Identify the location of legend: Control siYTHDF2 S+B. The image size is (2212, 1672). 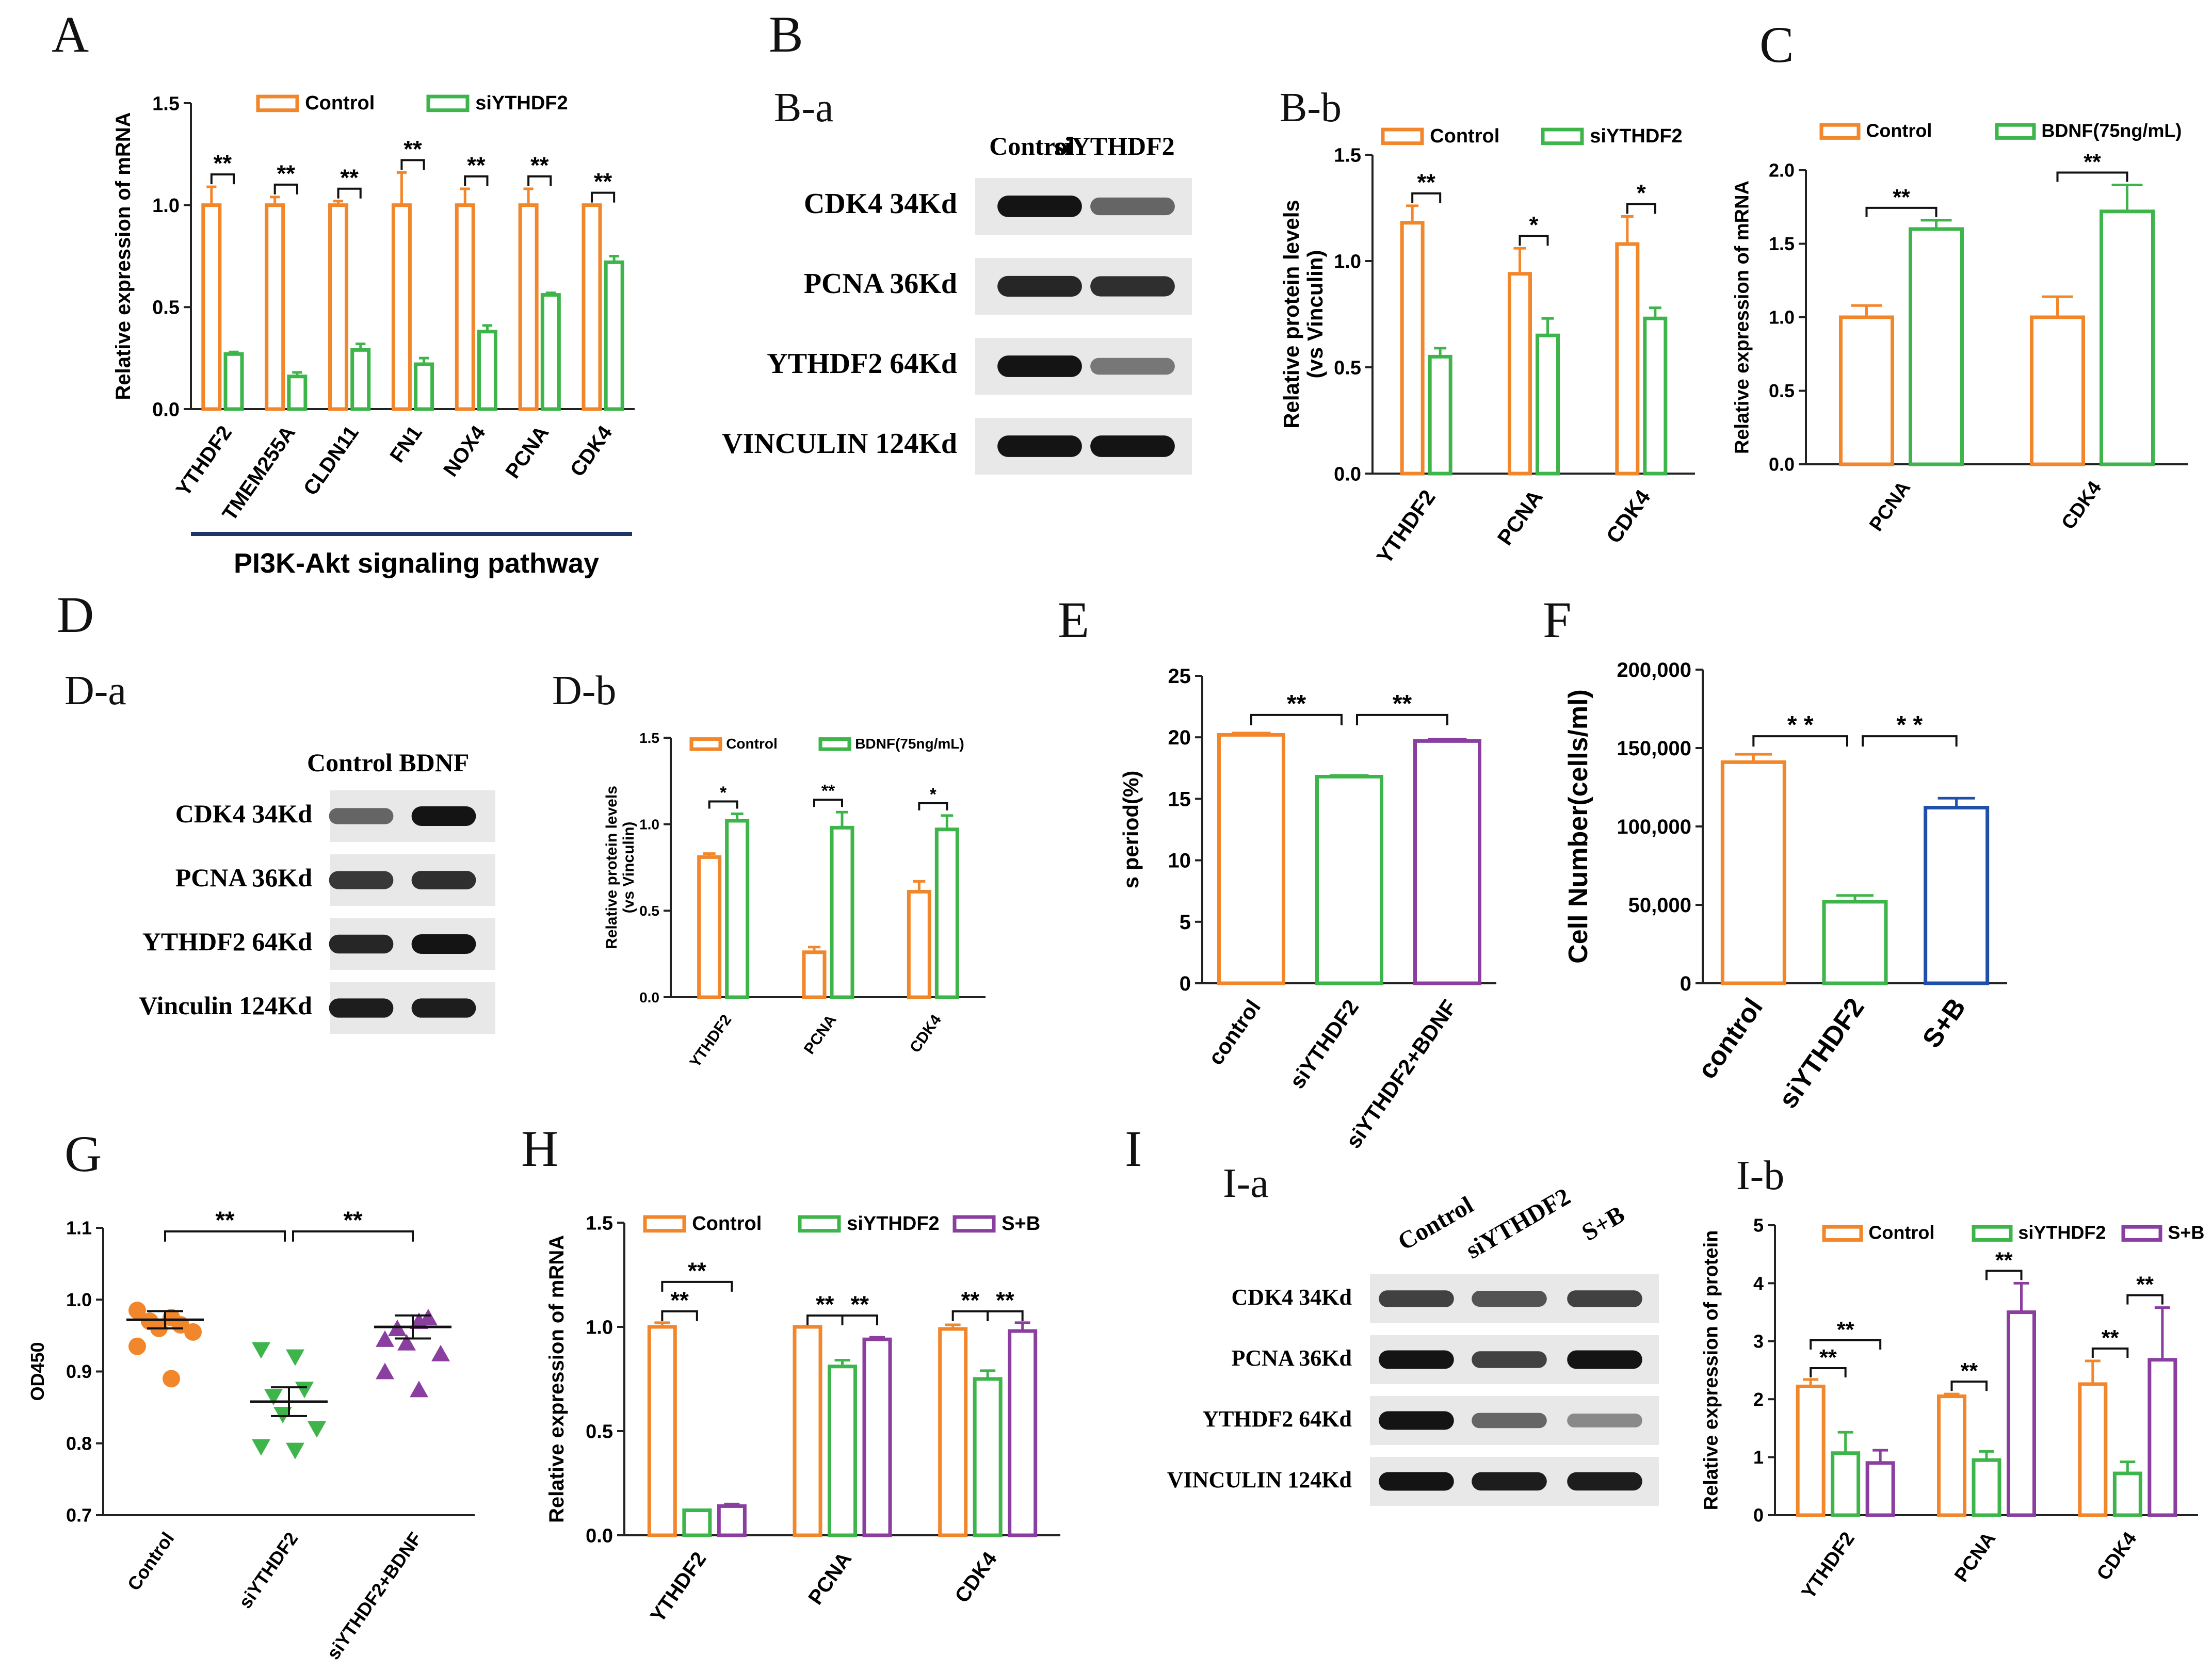
(2013, 1233).